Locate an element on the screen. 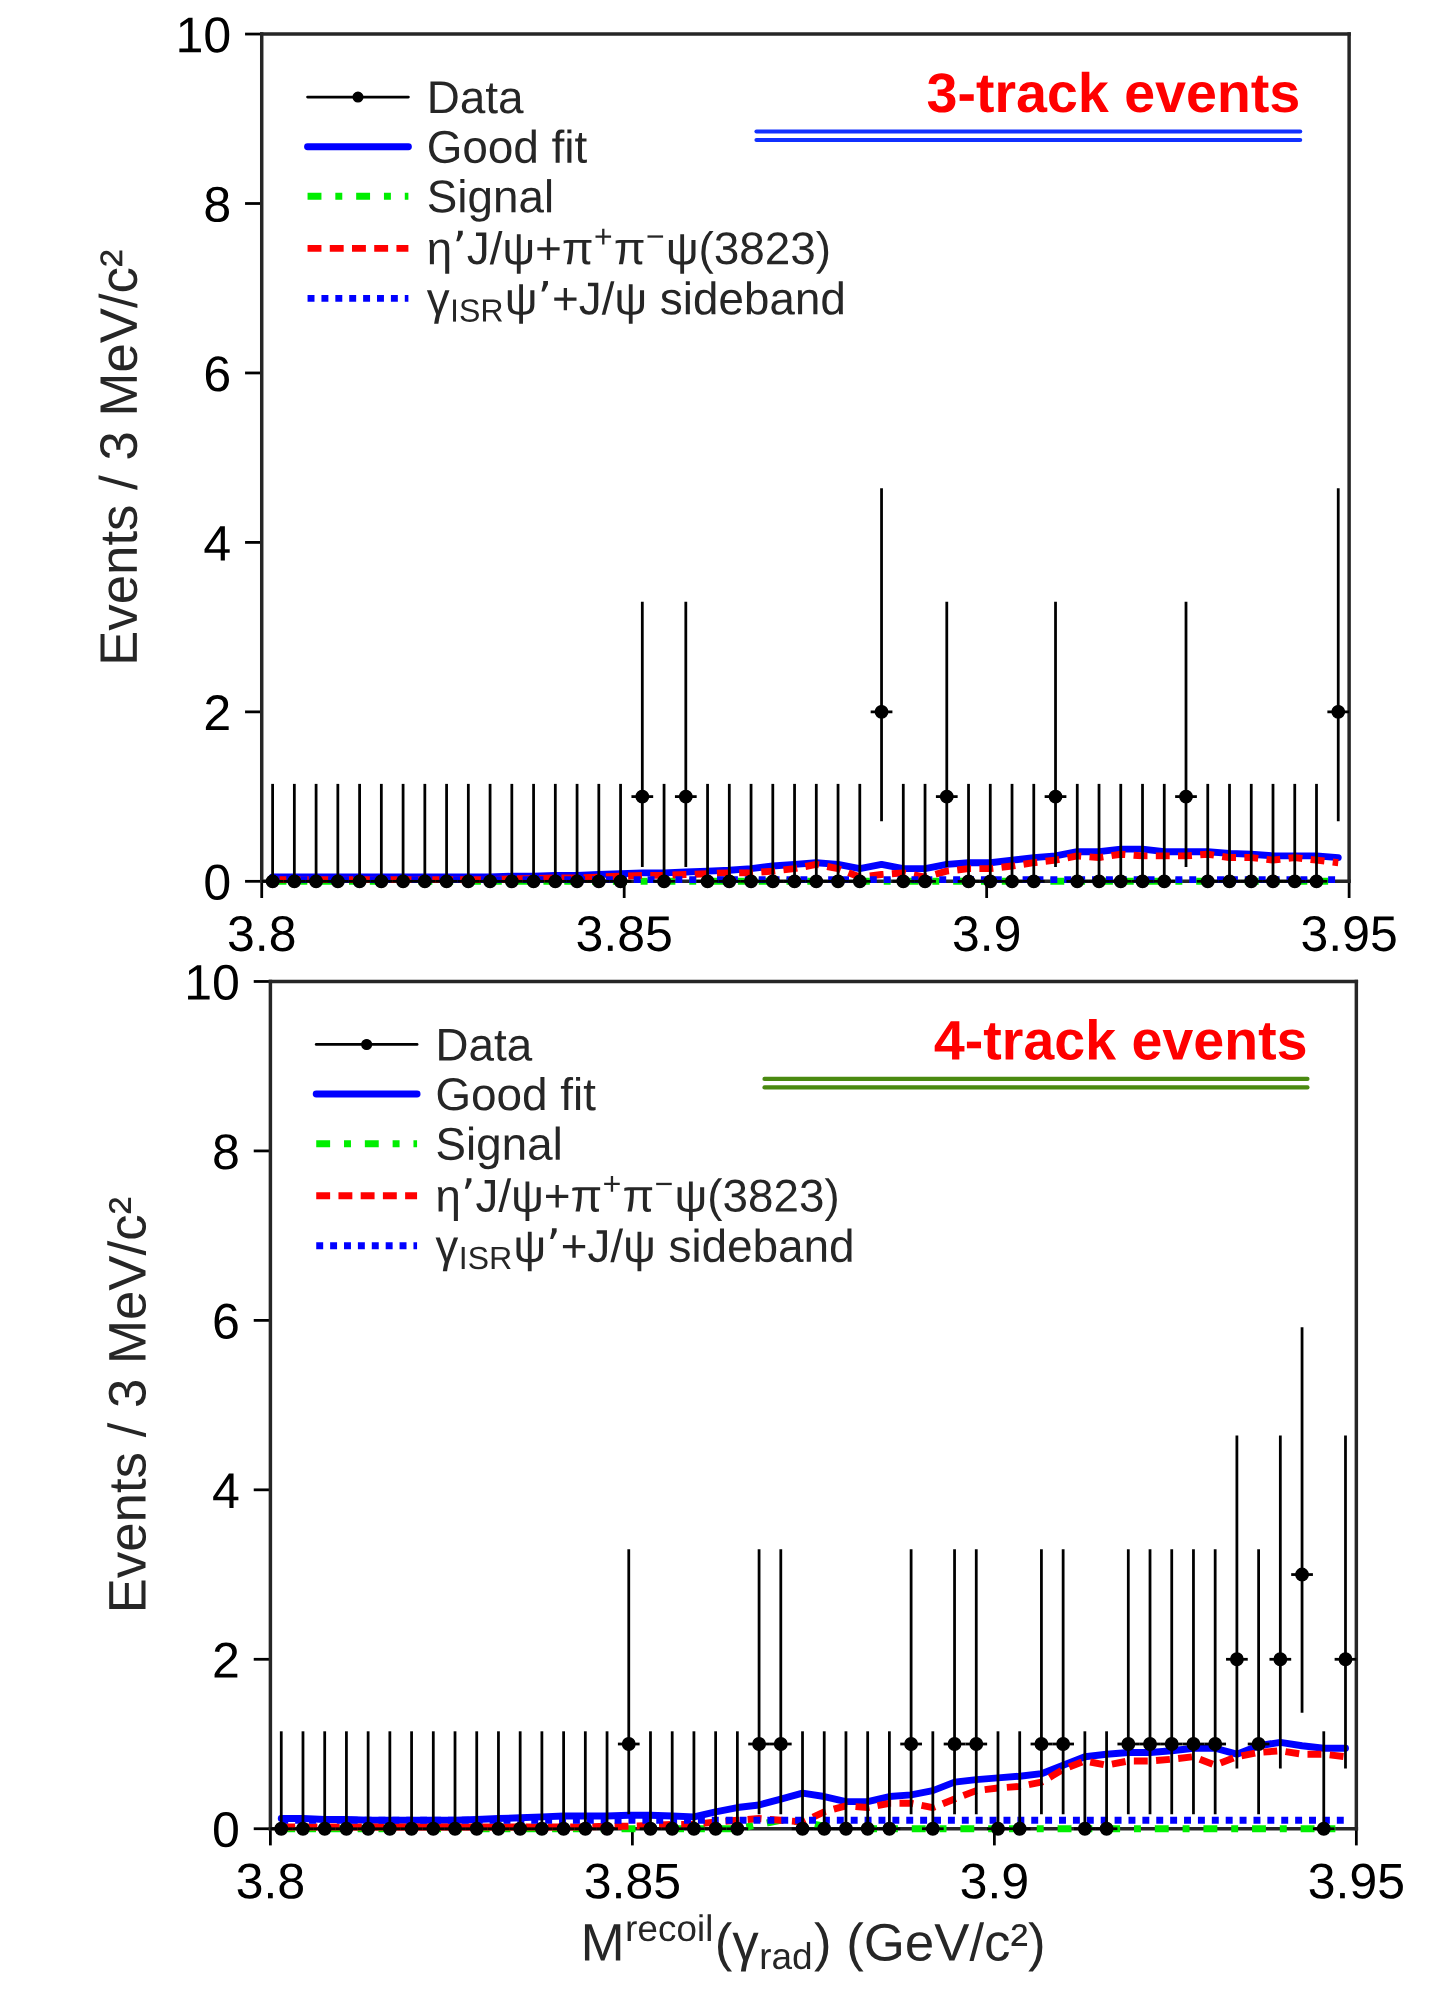 This screenshot has height=2003, width=1446. x-tick-label: 3.85 is located at coordinates (632, 1881).